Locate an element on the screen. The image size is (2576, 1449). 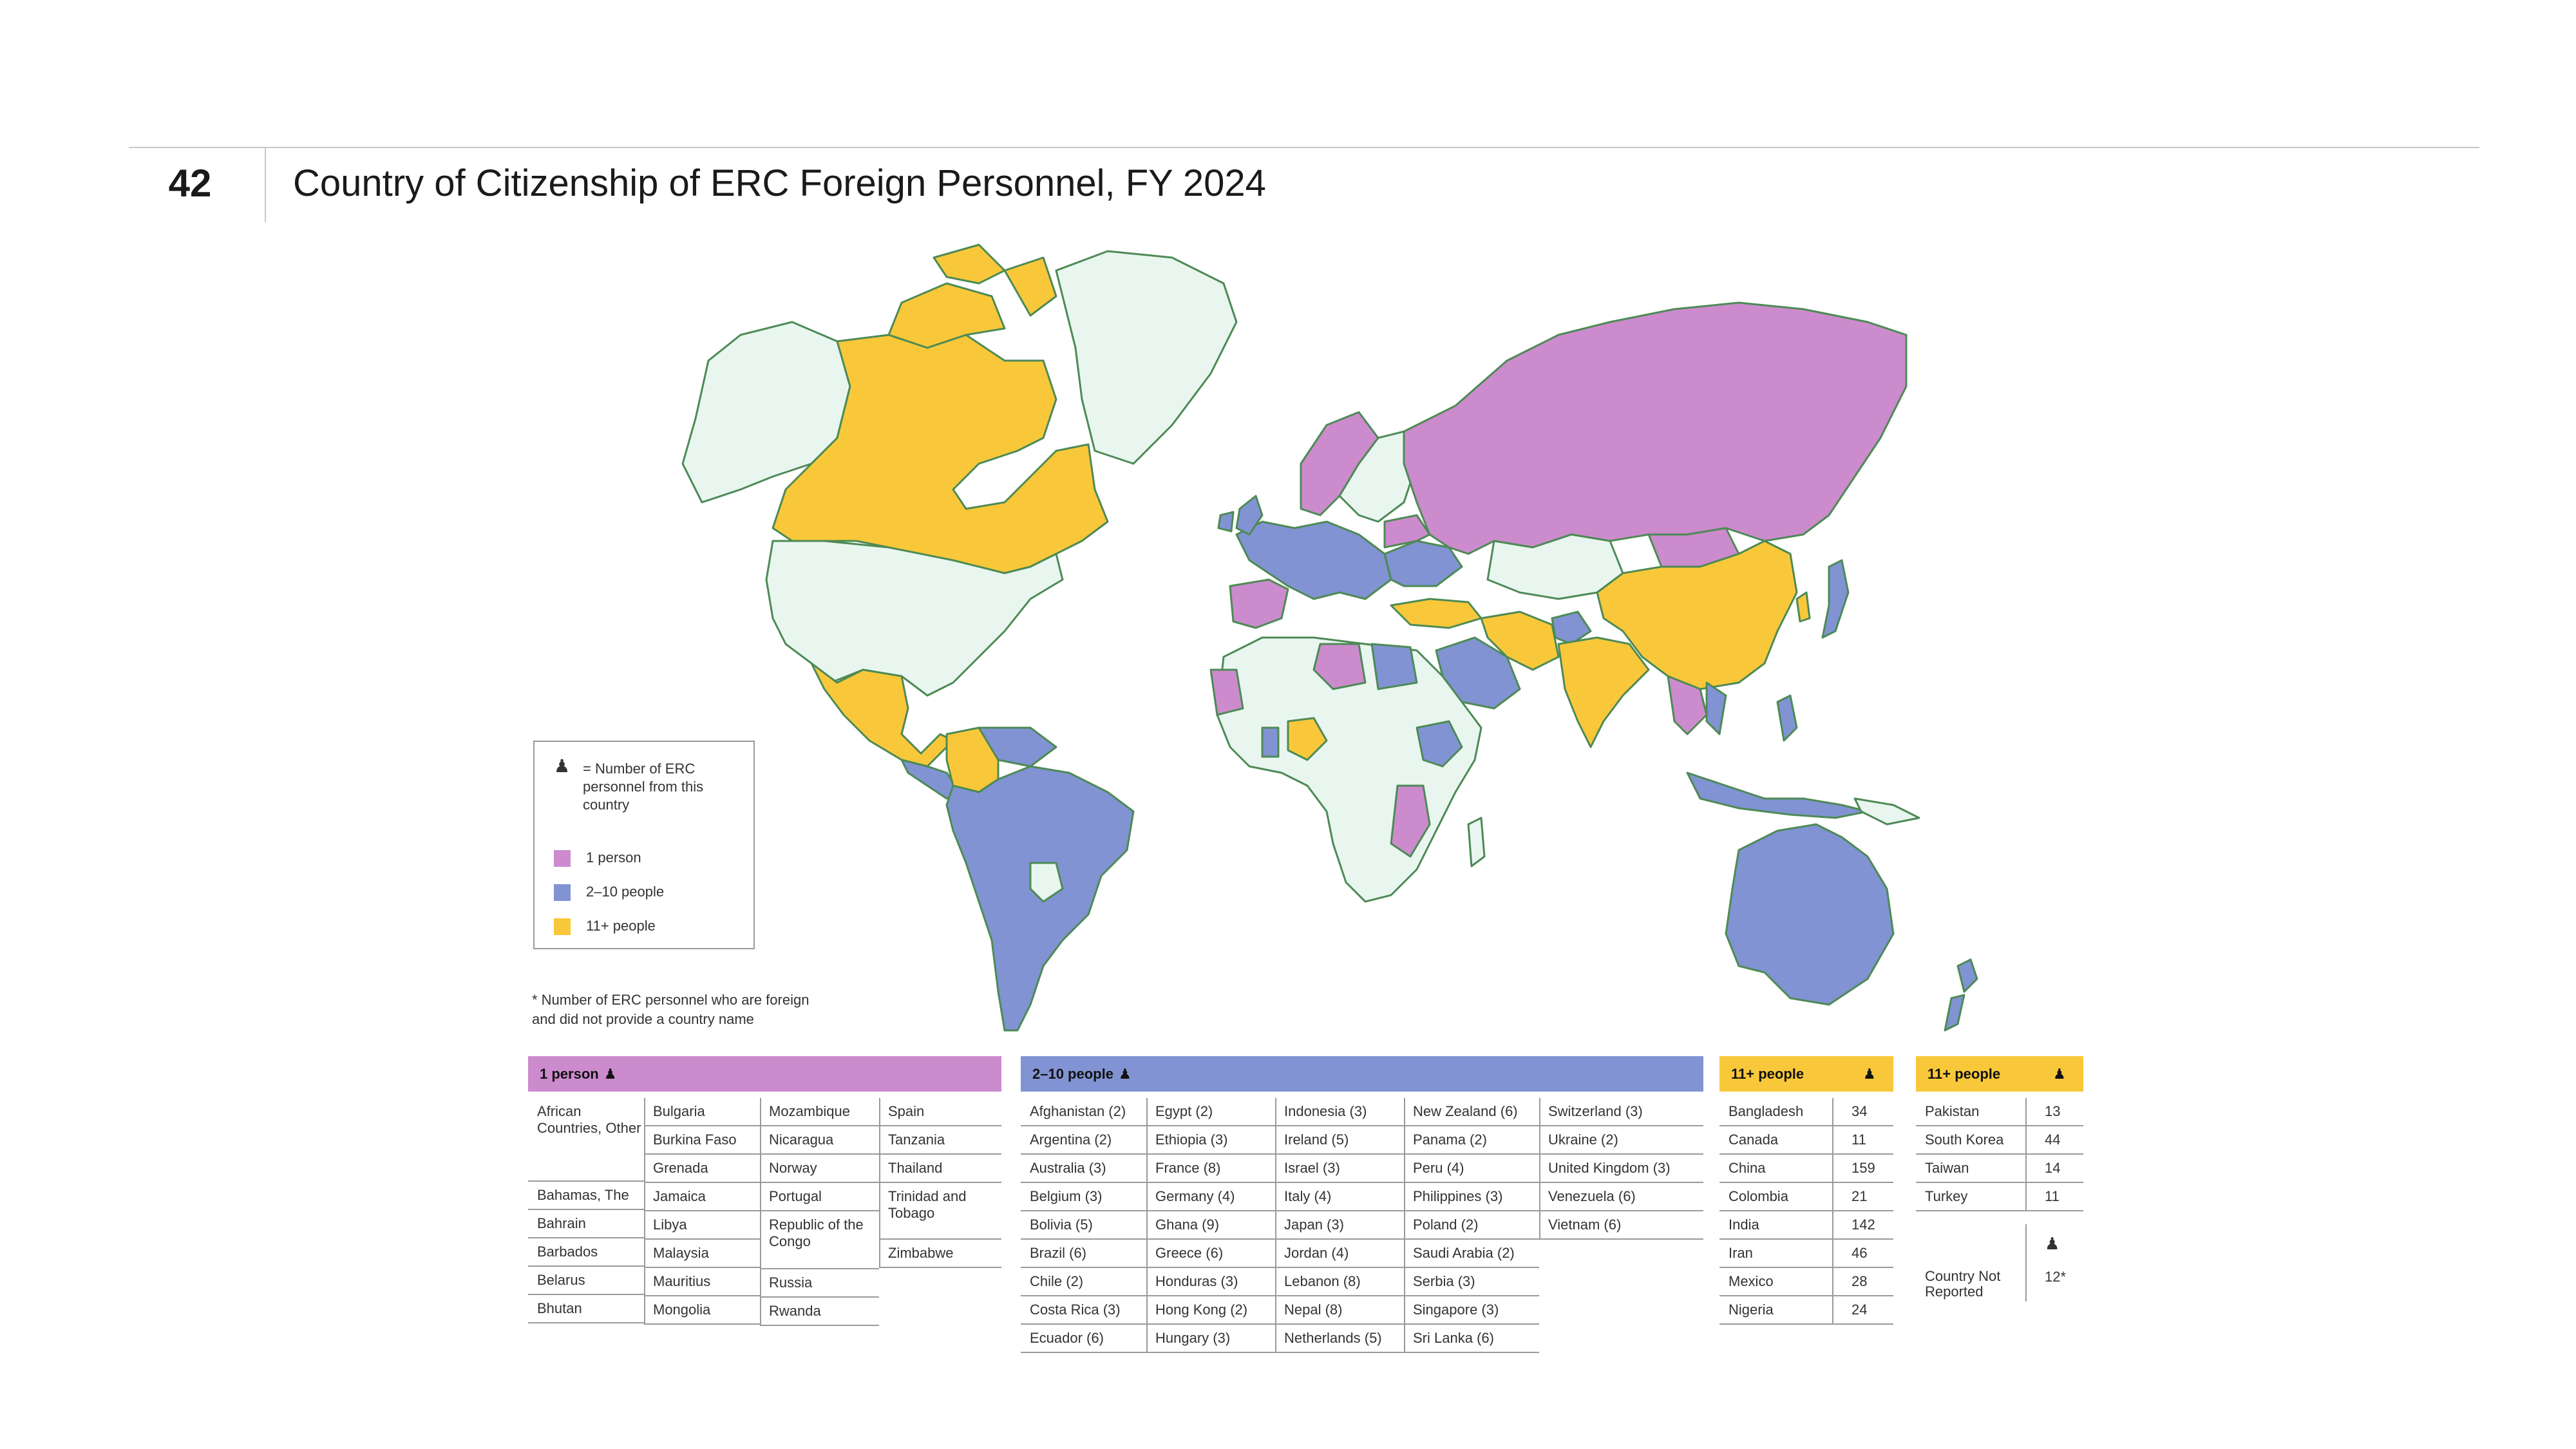
region-india is located at coordinates (1603, 692).